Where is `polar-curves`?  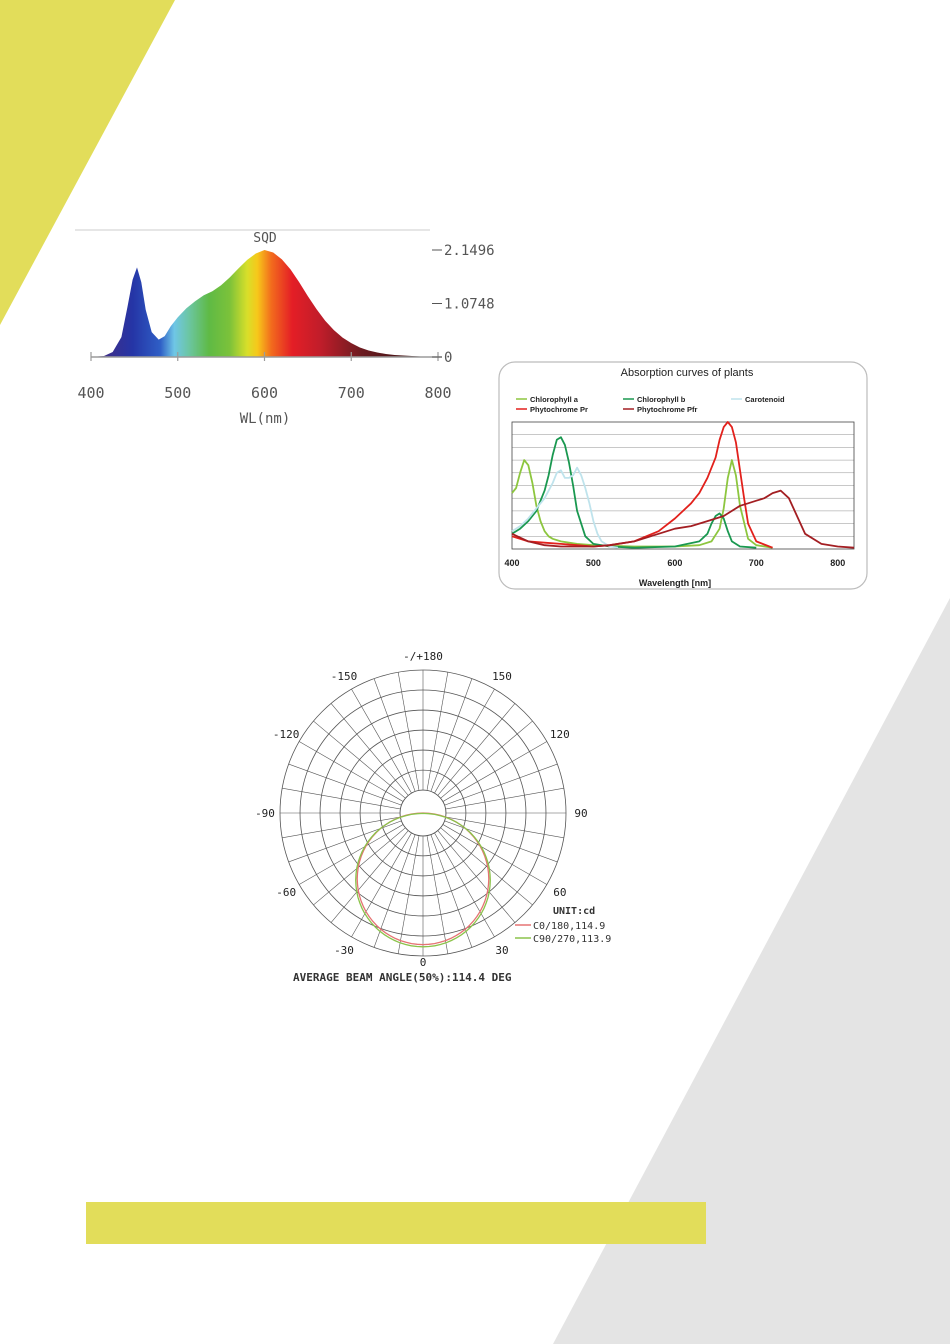 polar-curves is located at coordinates (423, 880).